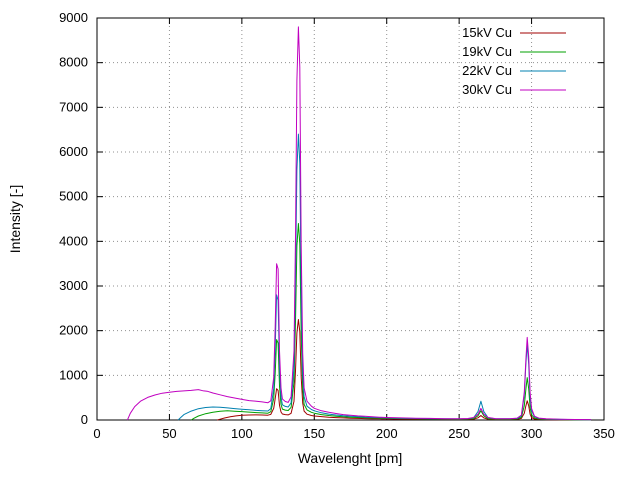 This screenshot has height=485, width=640. I want to click on legend-label: 22kV Cu, so click(487, 70).